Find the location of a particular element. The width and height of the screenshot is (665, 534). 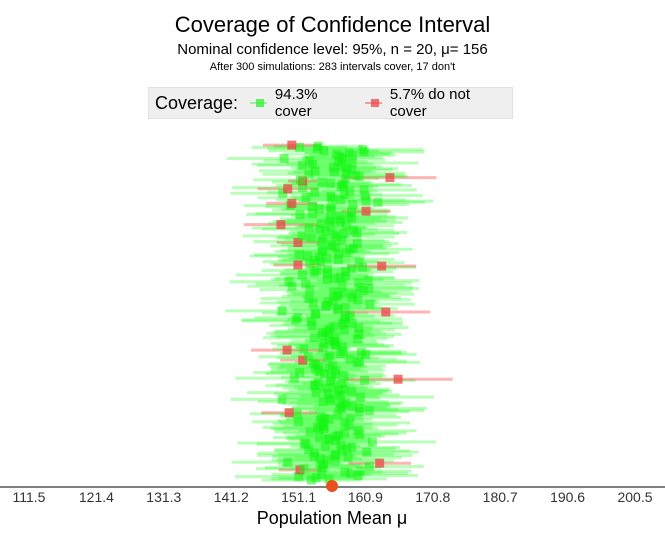

legend-item-cover: 94.3% cover is located at coordinates (297, 103).